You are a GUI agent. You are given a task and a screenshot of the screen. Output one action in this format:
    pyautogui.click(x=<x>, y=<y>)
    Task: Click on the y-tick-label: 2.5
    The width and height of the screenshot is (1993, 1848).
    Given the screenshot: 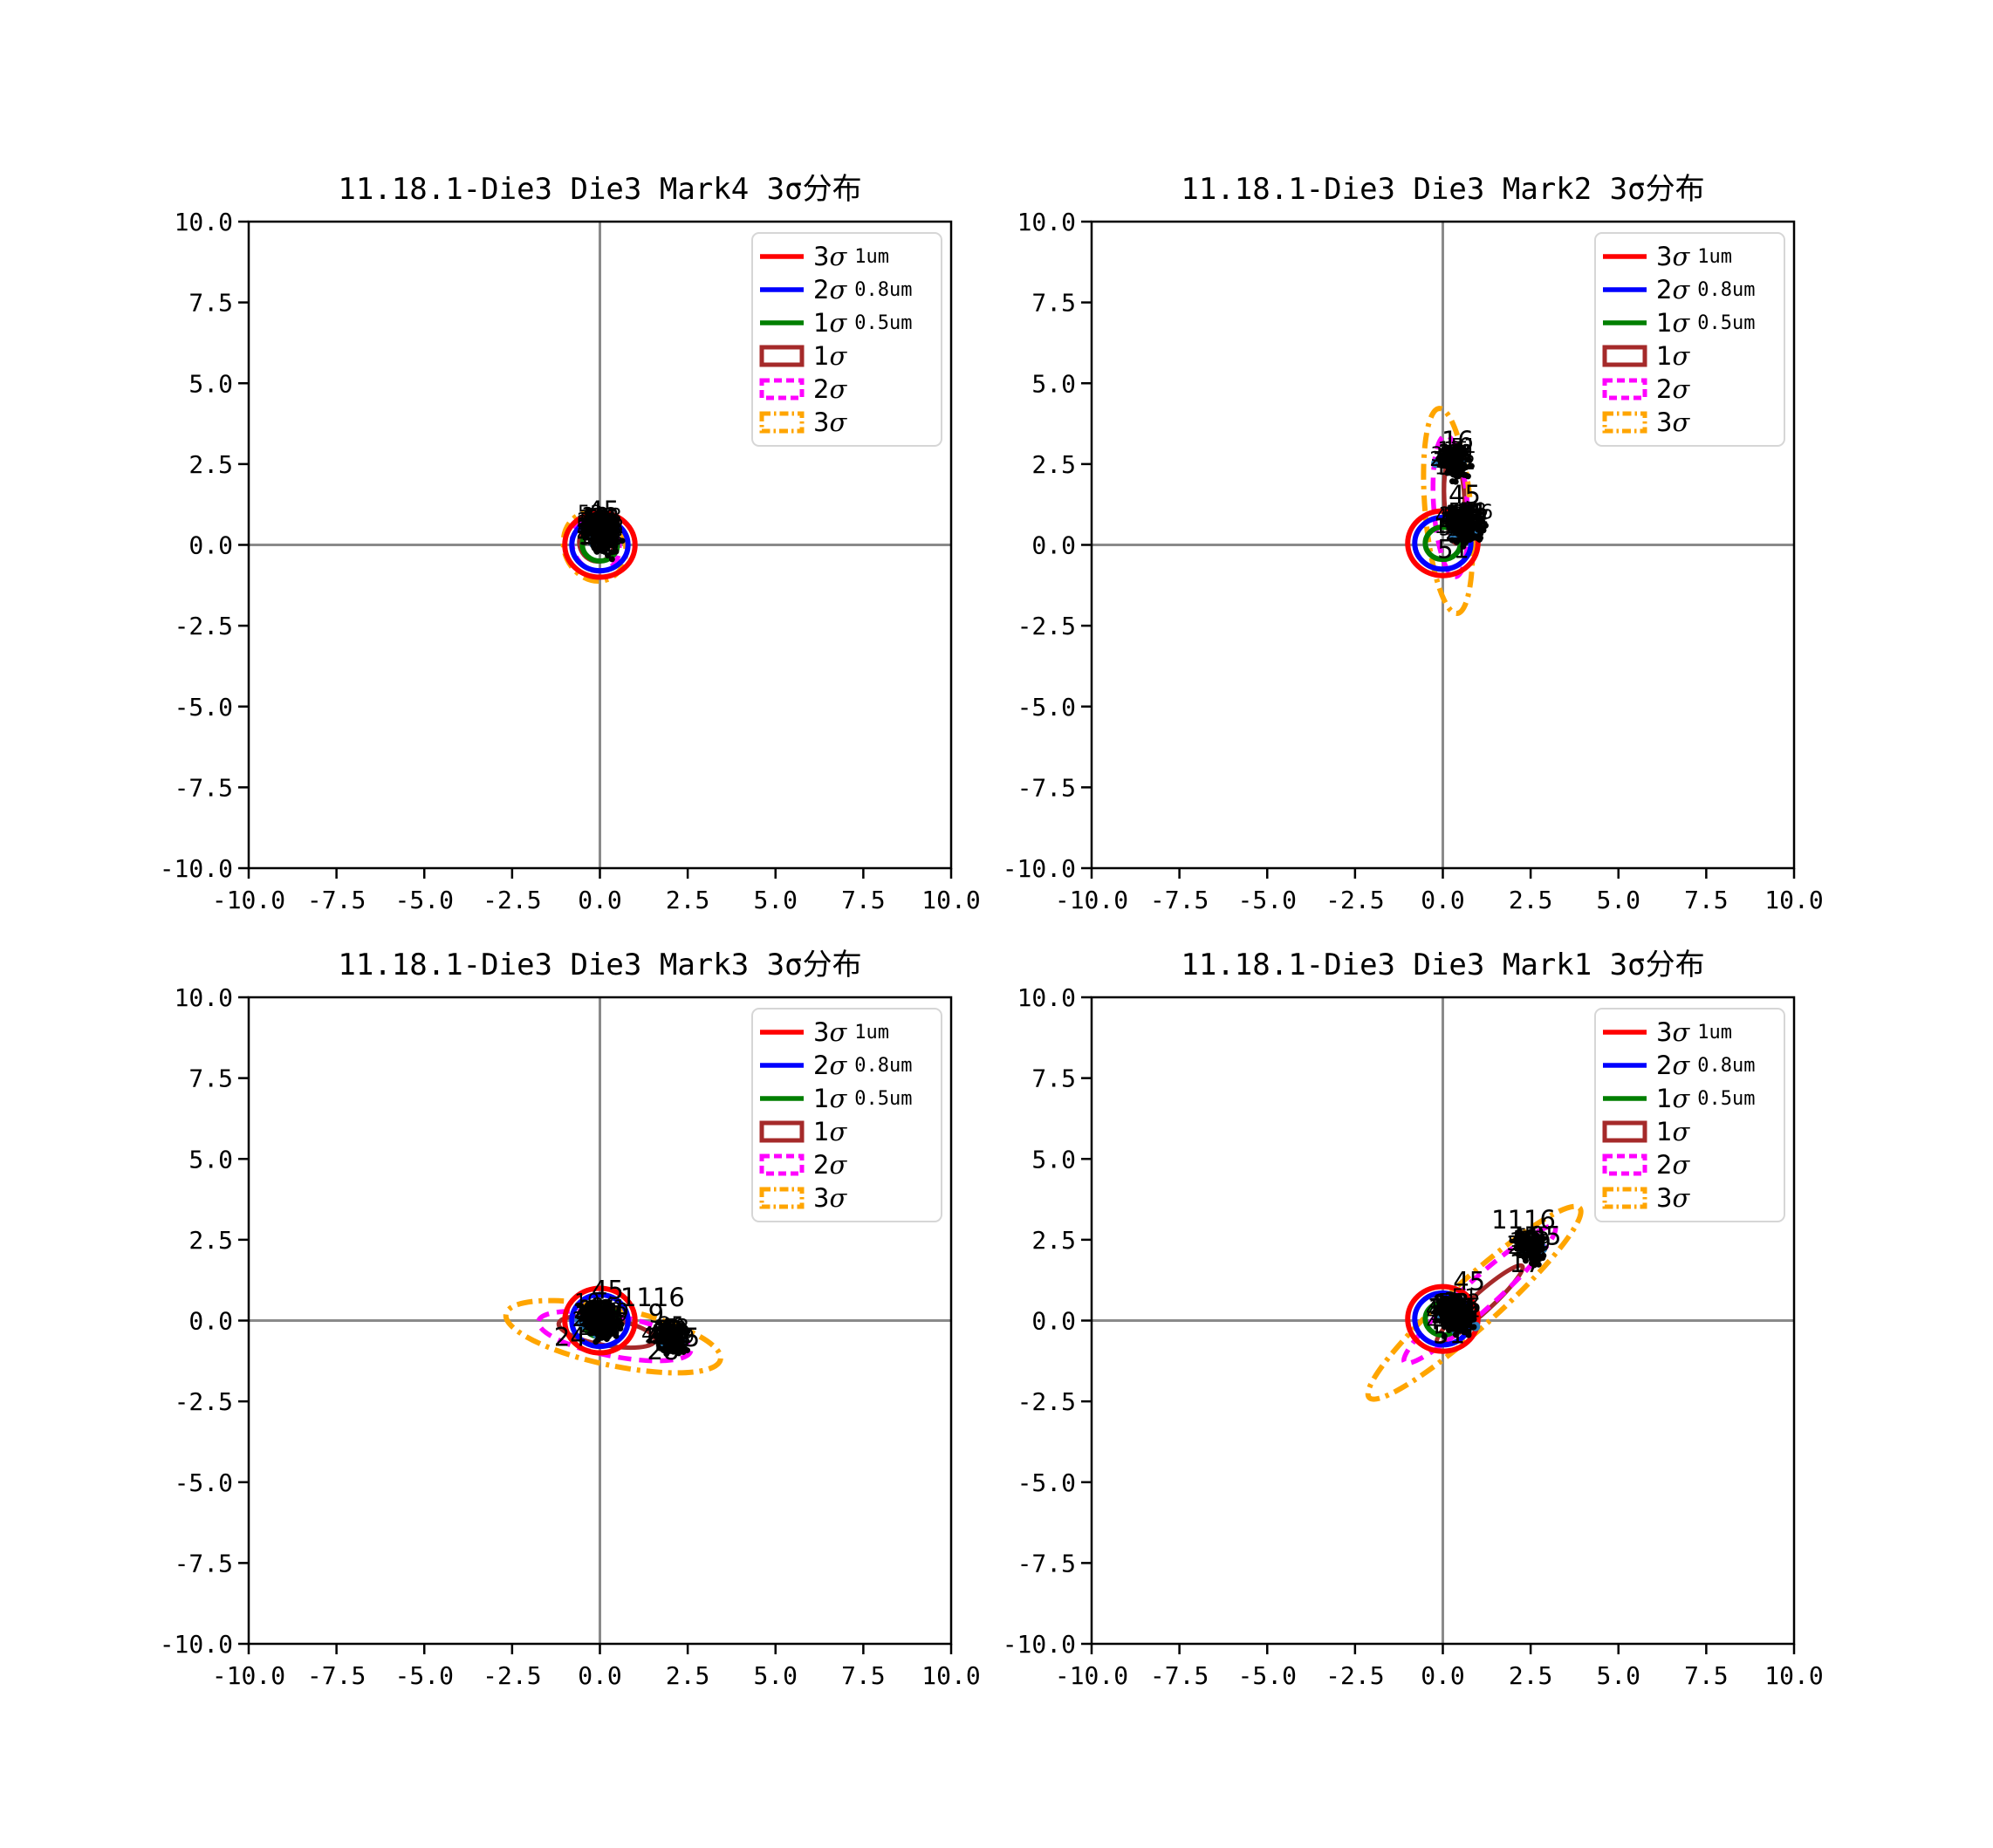 What is the action you would take?
    pyautogui.click(x=1053, y=1240)
    